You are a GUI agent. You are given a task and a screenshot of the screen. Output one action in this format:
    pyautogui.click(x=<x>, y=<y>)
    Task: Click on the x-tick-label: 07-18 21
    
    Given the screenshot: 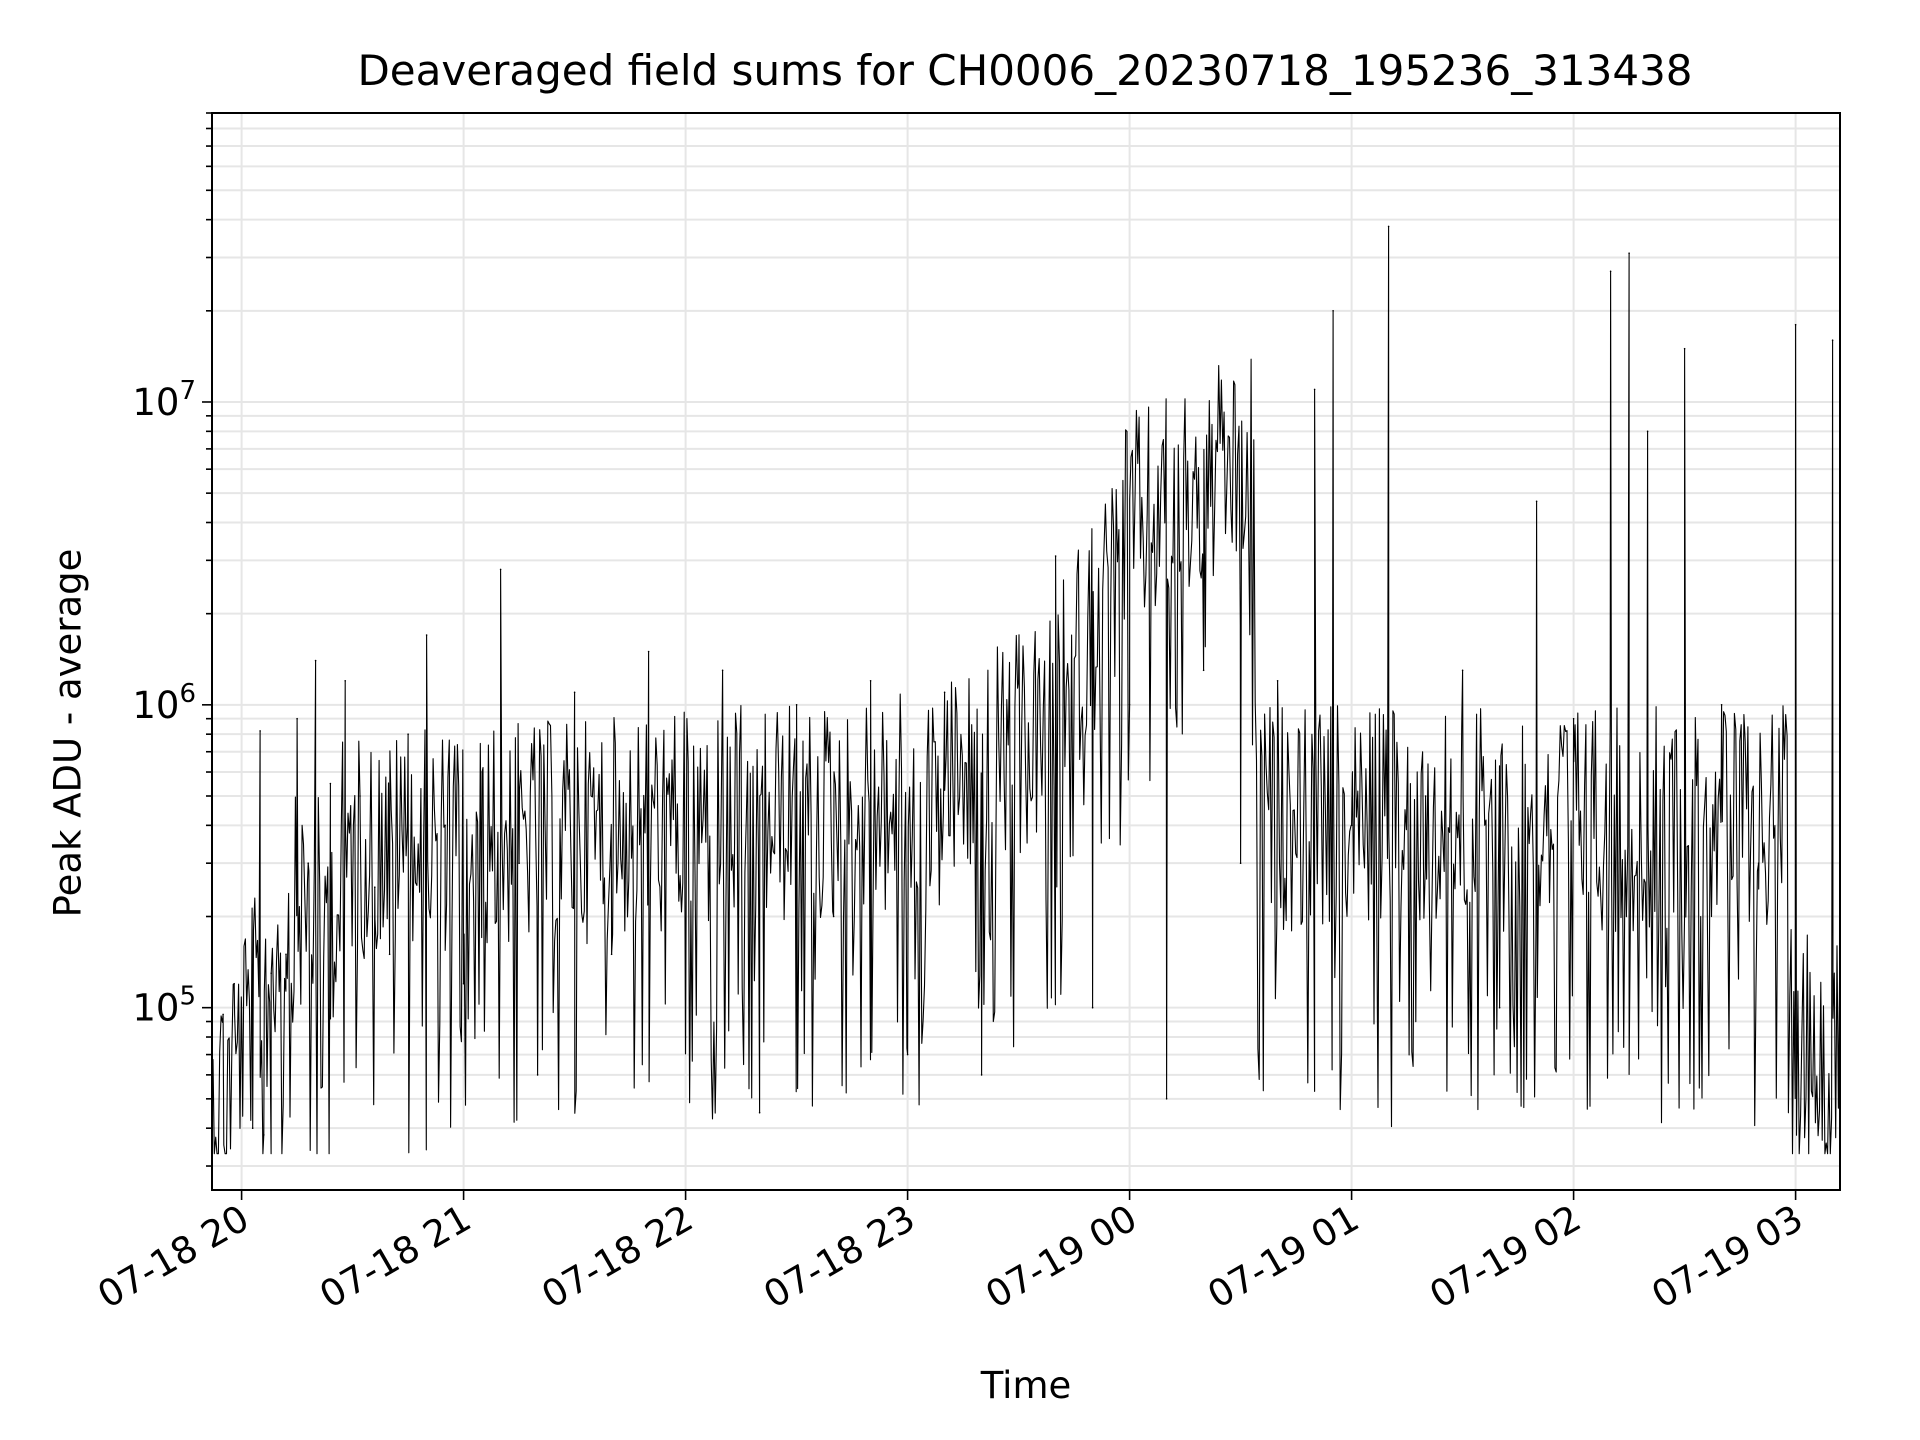 What is the action you would take?
    pyautogui.click(x=396, y=1257)
    